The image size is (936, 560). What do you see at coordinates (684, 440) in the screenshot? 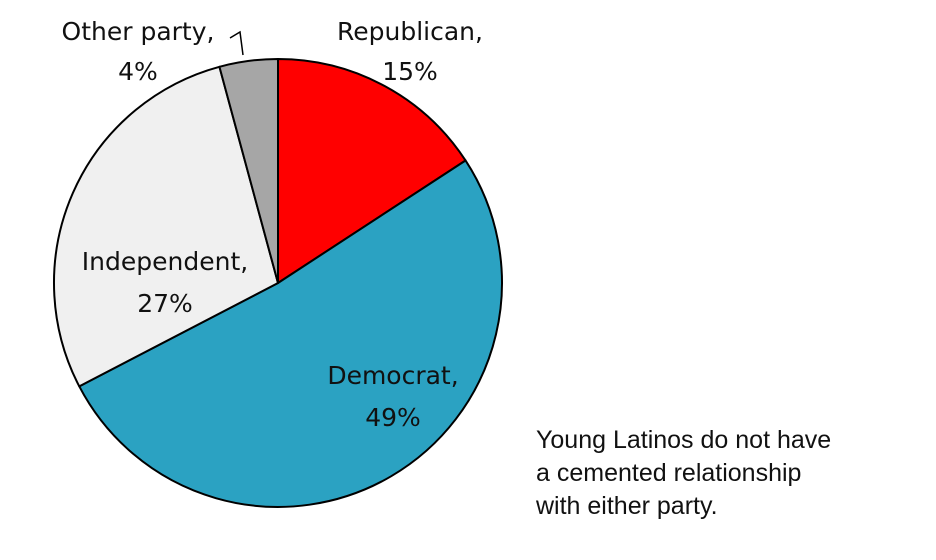
I see `annotation-line-1: Young Latinos do not have` at bounding box center [684, 440].